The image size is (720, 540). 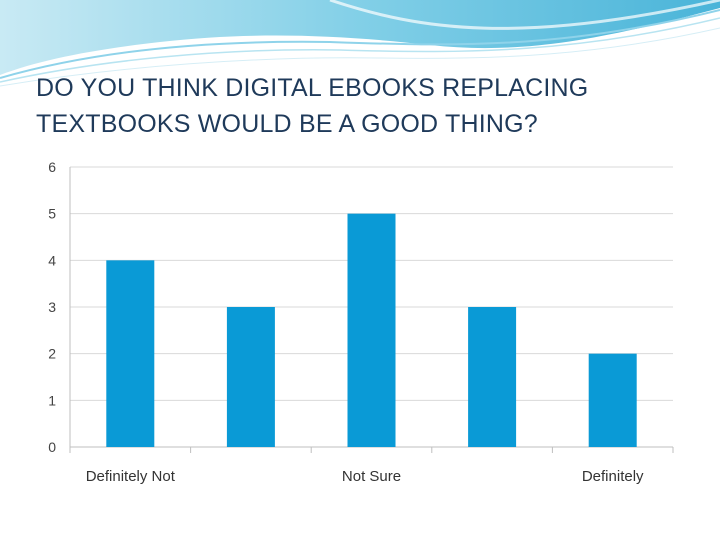 I want to click on y-tick-label: 1, so click(x=52, y=400).